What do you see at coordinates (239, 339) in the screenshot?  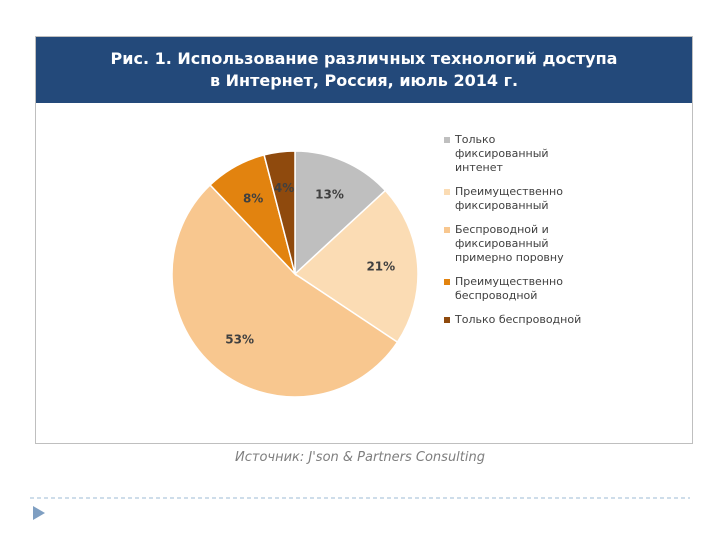 I see `data-label: 53%` at bounding box center [239, 339].